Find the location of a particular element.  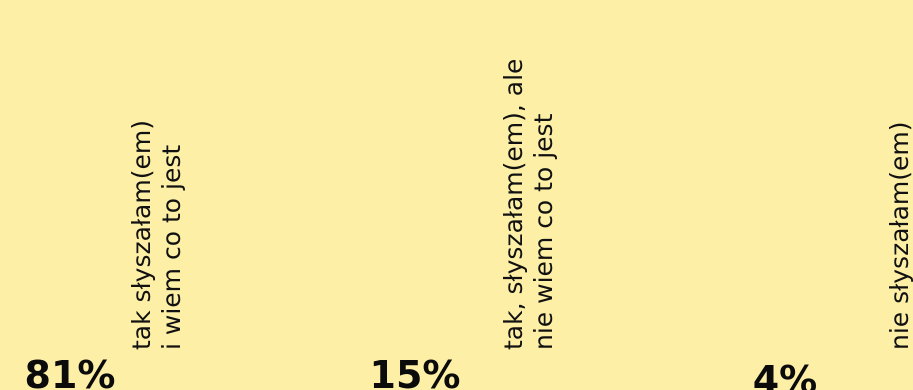

value-label: 15% is located at coordinates (415, 371).